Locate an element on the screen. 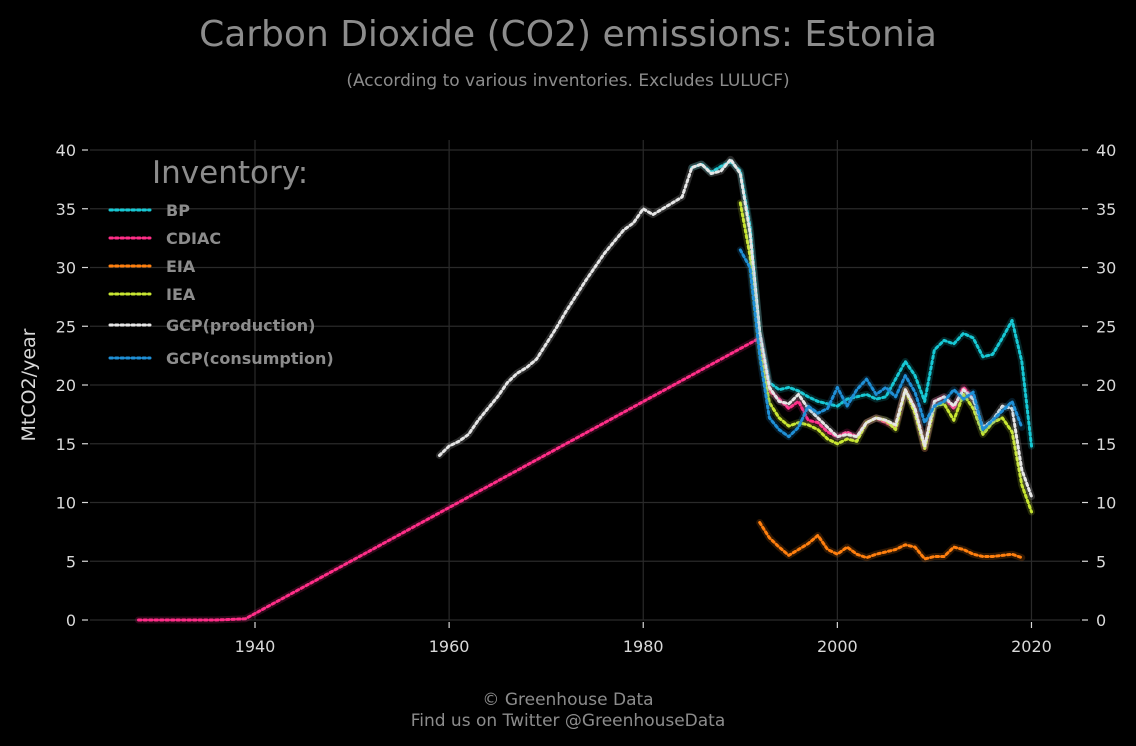 The width and height of the screenshot is (1136, 746). y-tick-label-right: 15 is located at coordinates (1106, 444).